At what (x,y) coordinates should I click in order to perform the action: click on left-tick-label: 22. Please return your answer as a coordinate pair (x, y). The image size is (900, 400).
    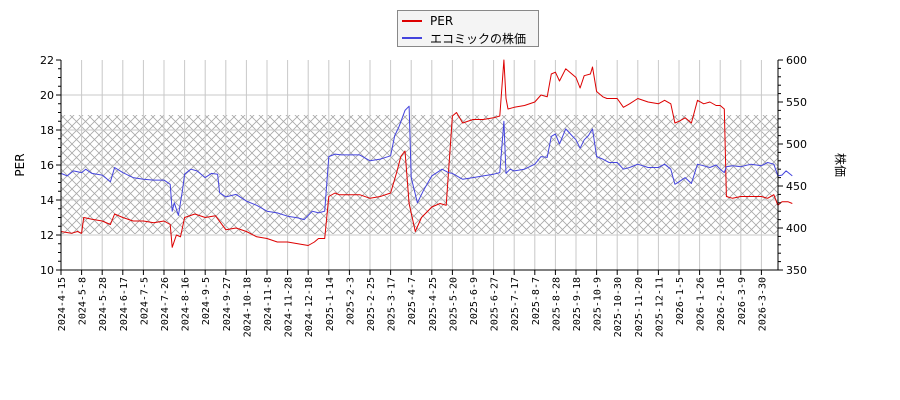
    Looking at the image, I should click on (47, 60).